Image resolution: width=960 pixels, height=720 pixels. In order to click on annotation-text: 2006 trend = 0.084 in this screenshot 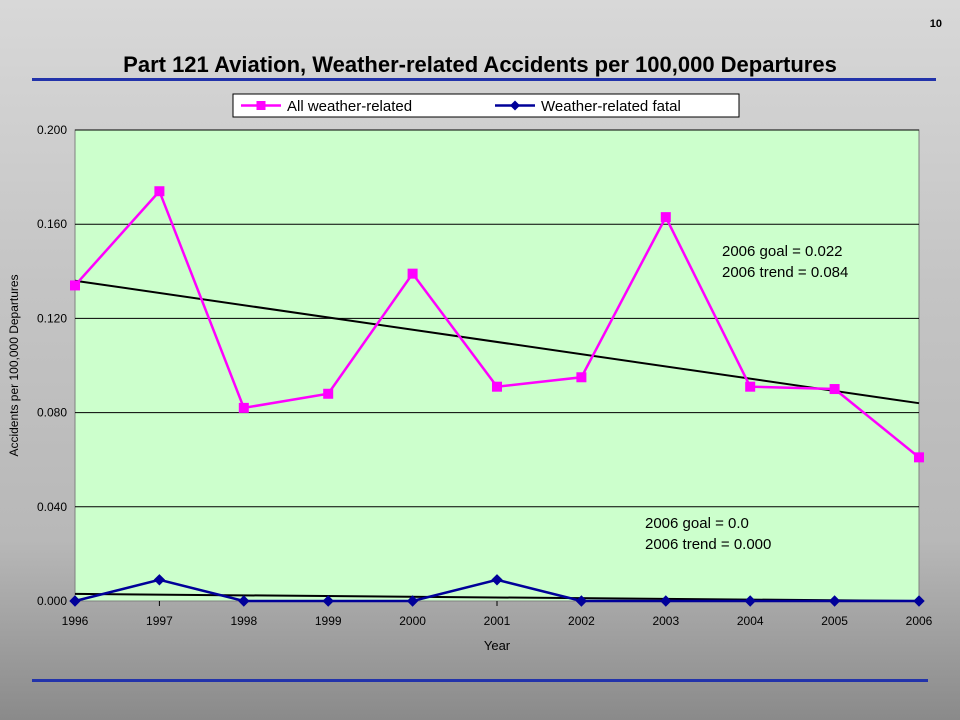, I will do `click(785, 272)`.